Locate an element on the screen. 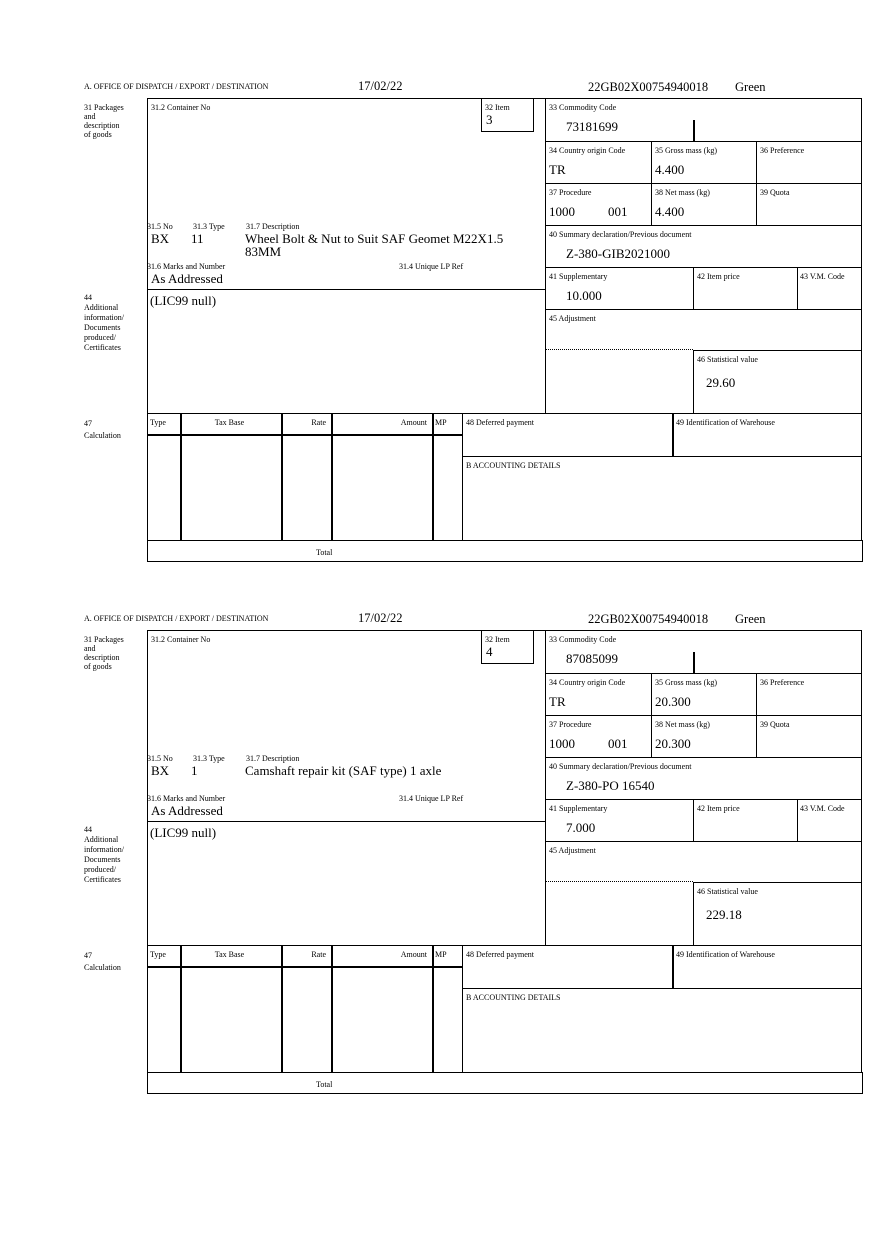  forms-1-item: 4 is located at coordinates (489, 651).